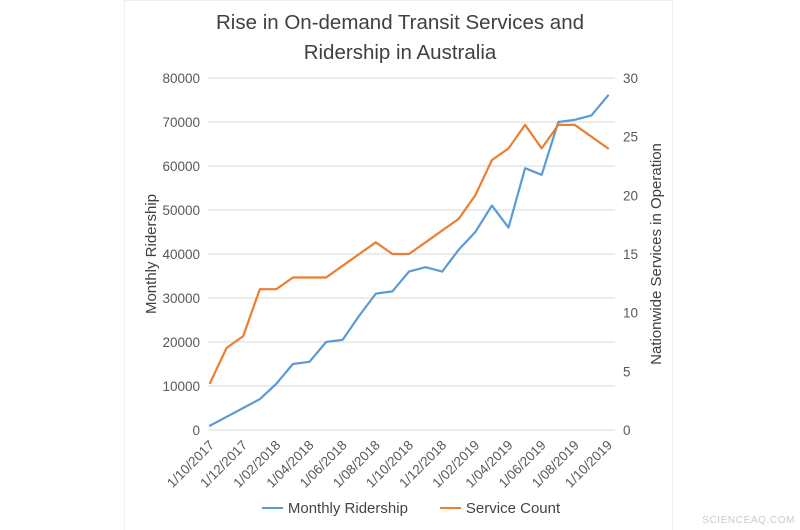  I want to click on image-border-left, so click(124, 265).